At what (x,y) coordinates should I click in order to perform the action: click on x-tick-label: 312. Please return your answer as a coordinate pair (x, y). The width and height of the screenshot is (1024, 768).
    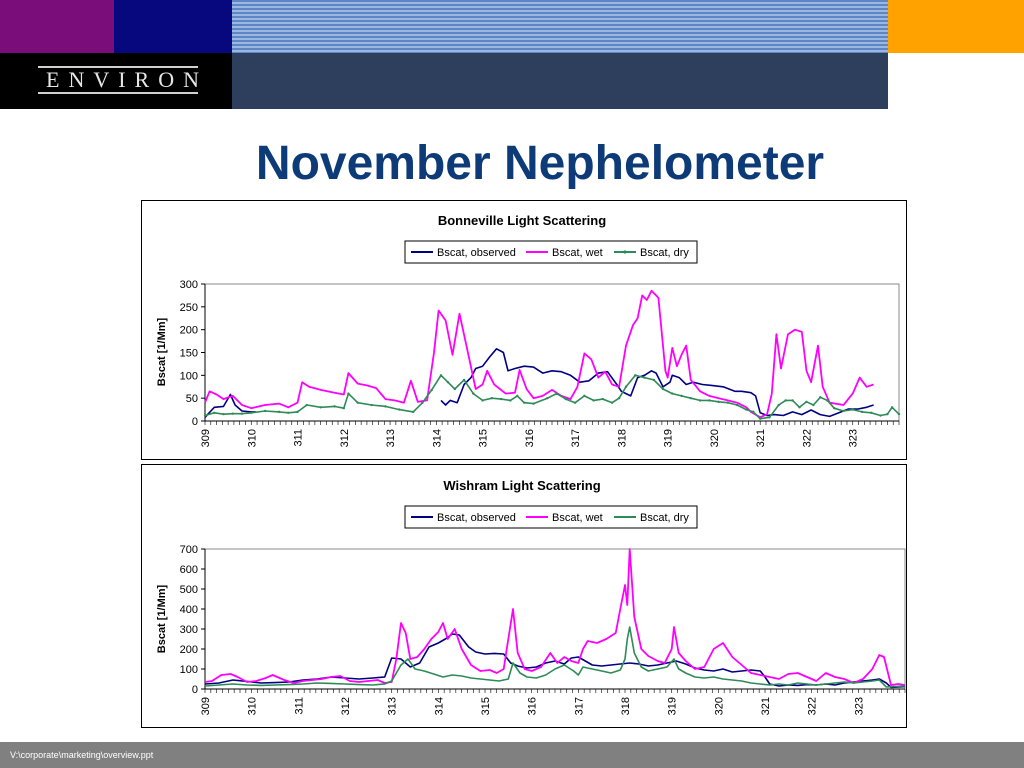
    Looking at the image, I should click on (345, 438).